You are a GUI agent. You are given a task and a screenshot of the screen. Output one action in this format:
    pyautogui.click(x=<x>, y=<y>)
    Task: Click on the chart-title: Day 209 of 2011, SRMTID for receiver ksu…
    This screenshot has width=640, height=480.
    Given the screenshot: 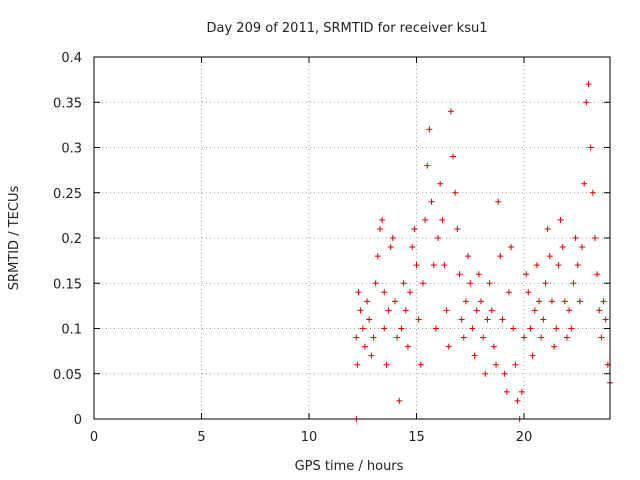 What is the action you would take?
    pyautogui.click(x=347, y=28)
    